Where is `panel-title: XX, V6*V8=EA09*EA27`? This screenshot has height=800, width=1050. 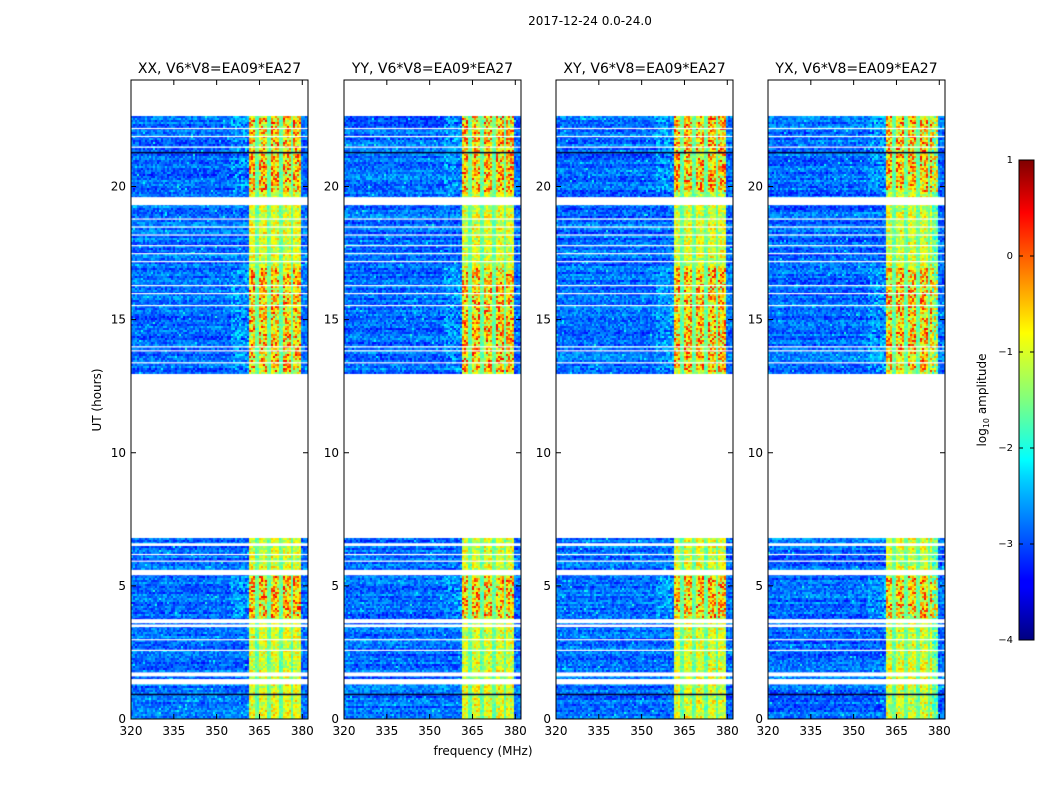 panel-title: XX, V6*V8=EA09*EA27 is located at coordinates (219, 69).